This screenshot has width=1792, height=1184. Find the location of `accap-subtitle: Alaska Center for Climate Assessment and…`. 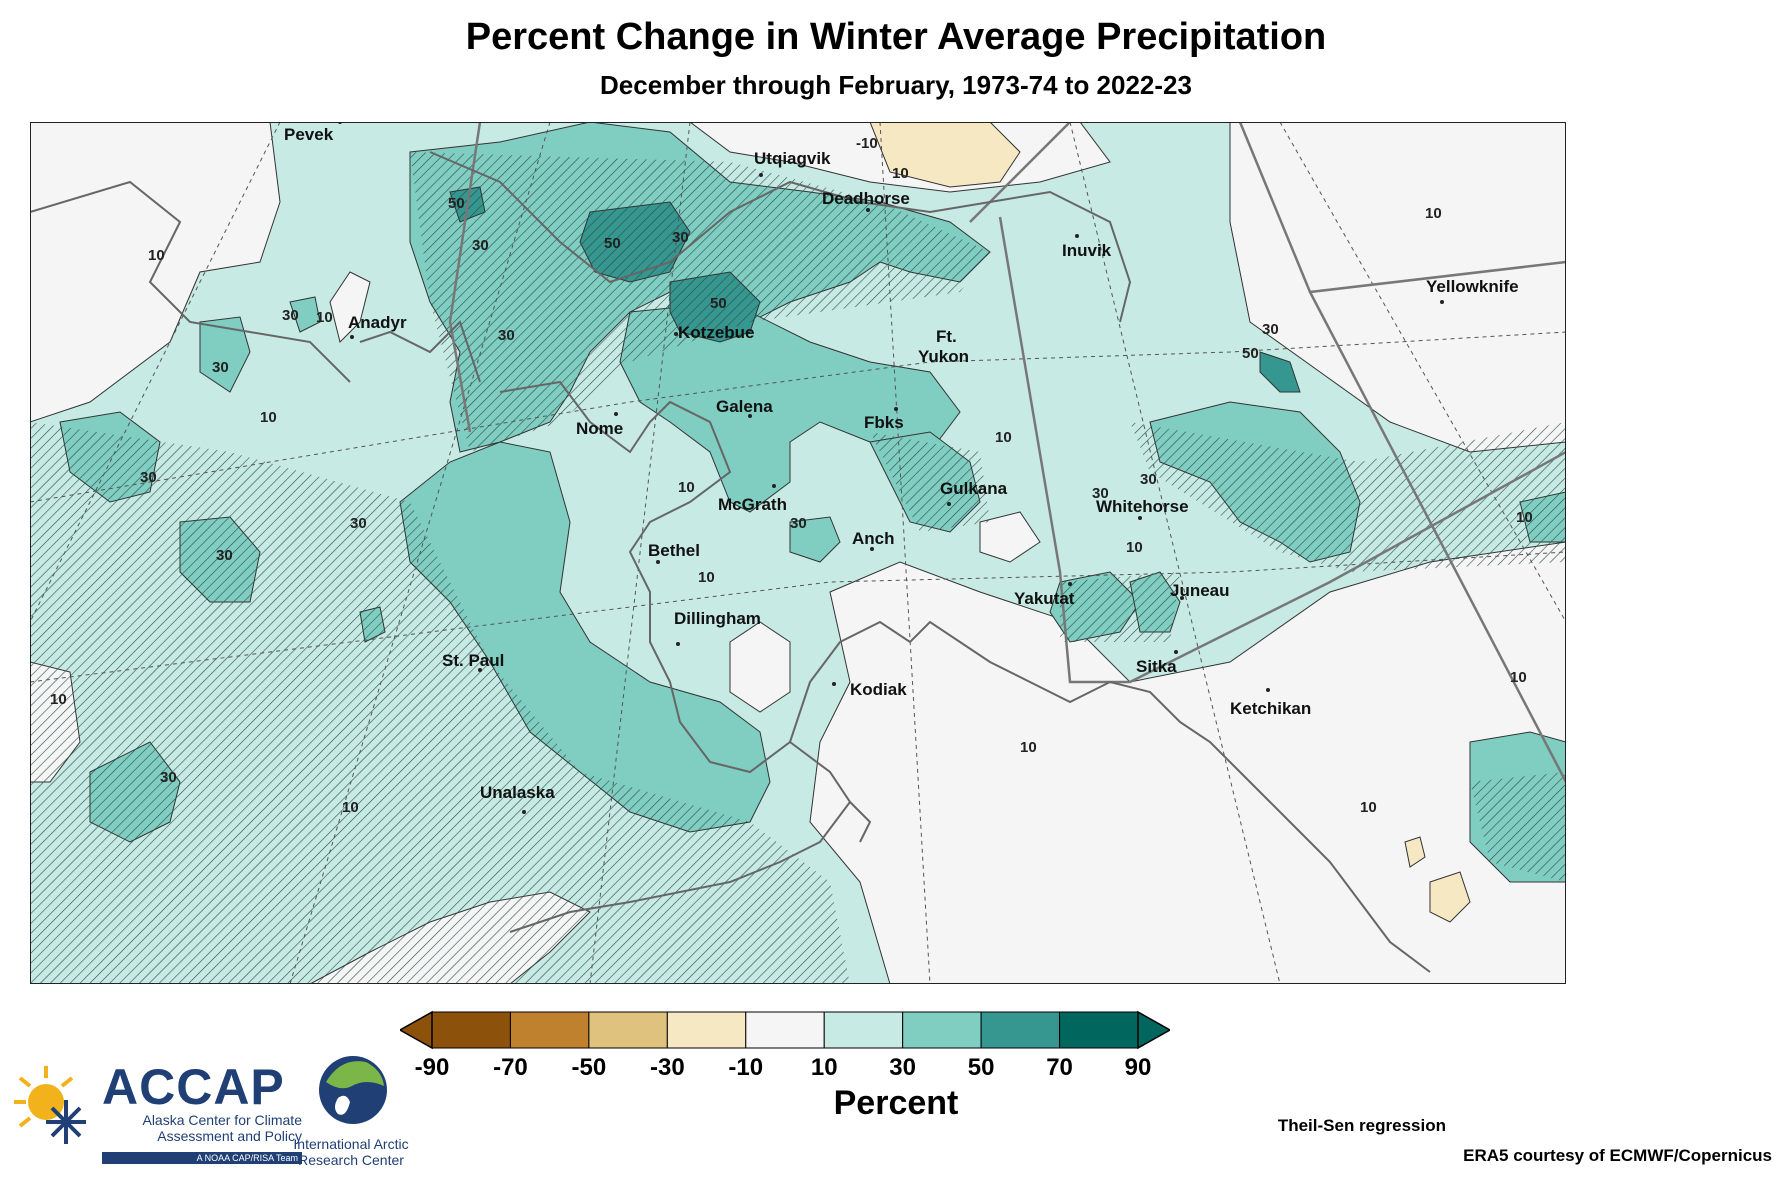

accap-subtitle: Alaska Center for Climate Assessment and… is located at coordinates (222, 1128).